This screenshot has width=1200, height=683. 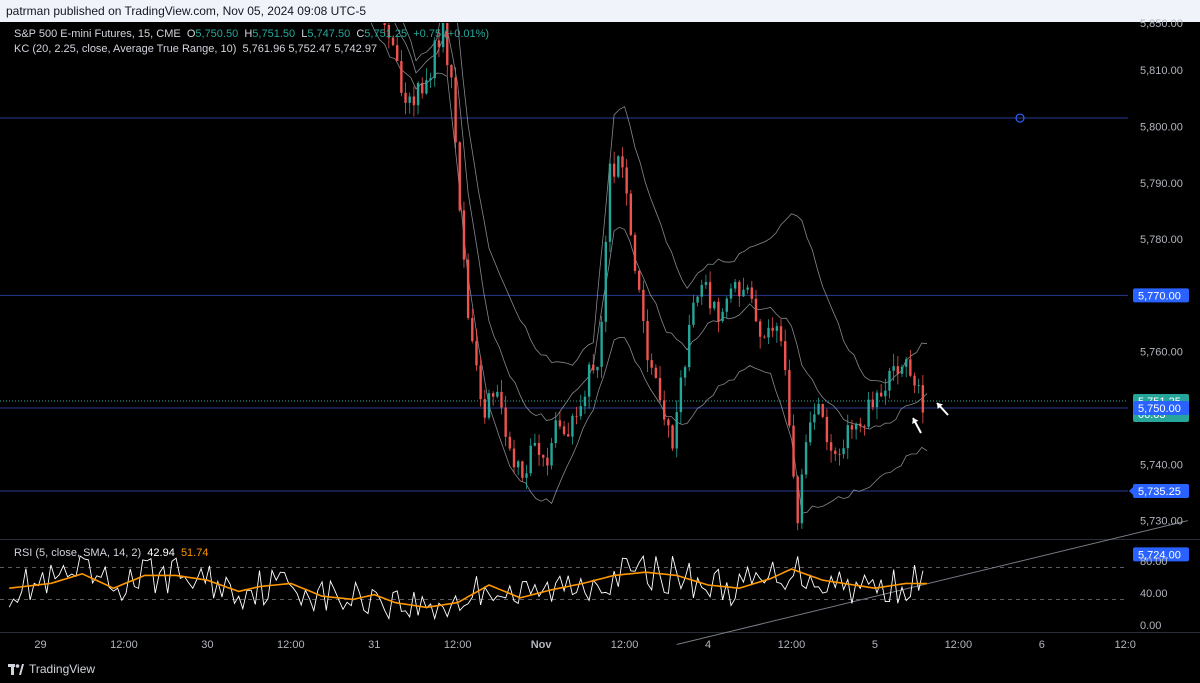 I want to click on price-tag-label: 5,750.00, so click(x=1159, y=409).